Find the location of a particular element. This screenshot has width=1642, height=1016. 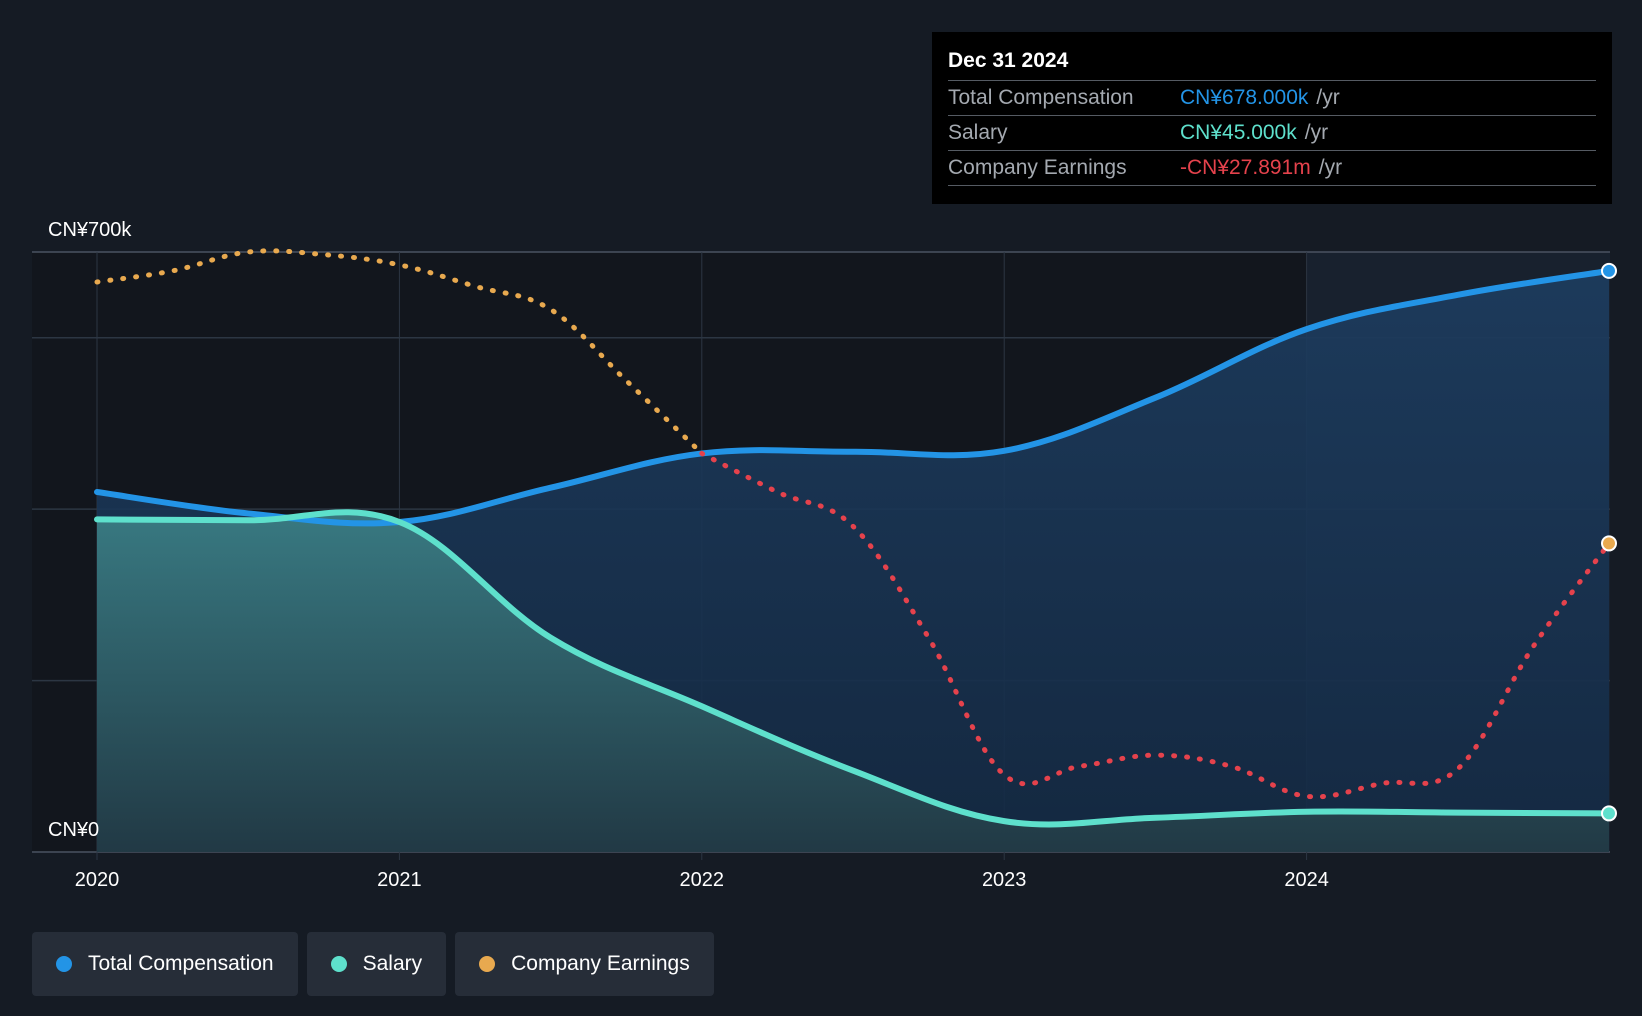

tooltip-date: Dec 31 2024 is located at coordinates (1008, 60).